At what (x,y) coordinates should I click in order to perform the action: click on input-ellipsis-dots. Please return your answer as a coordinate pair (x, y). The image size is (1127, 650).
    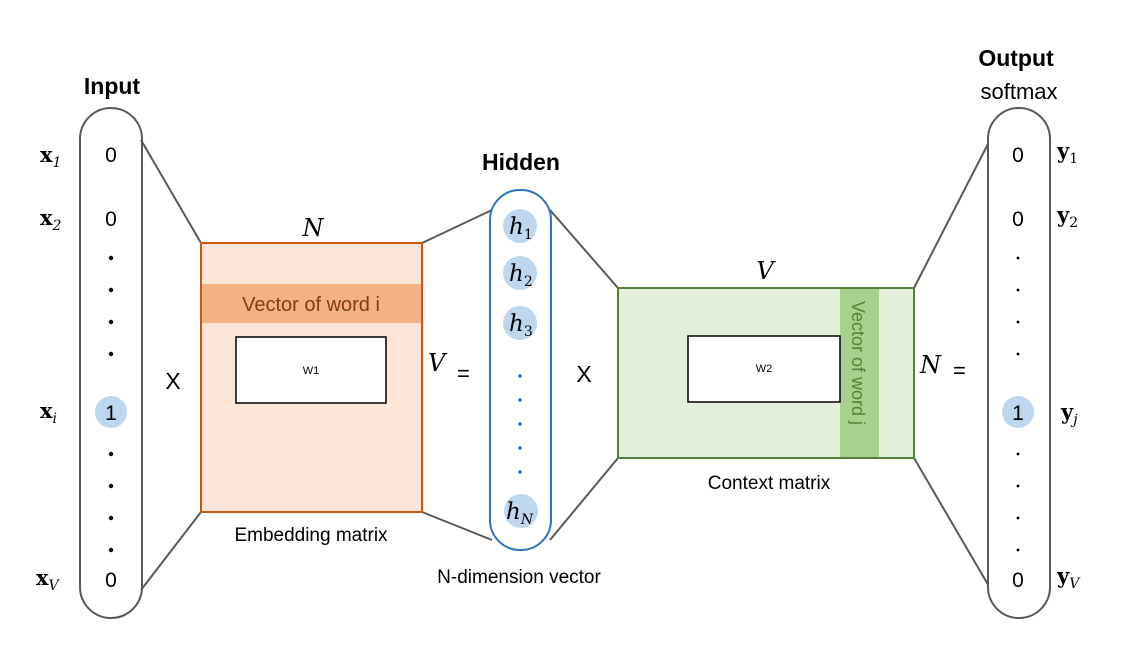
    Looking at the image, I should click on (111, 404).